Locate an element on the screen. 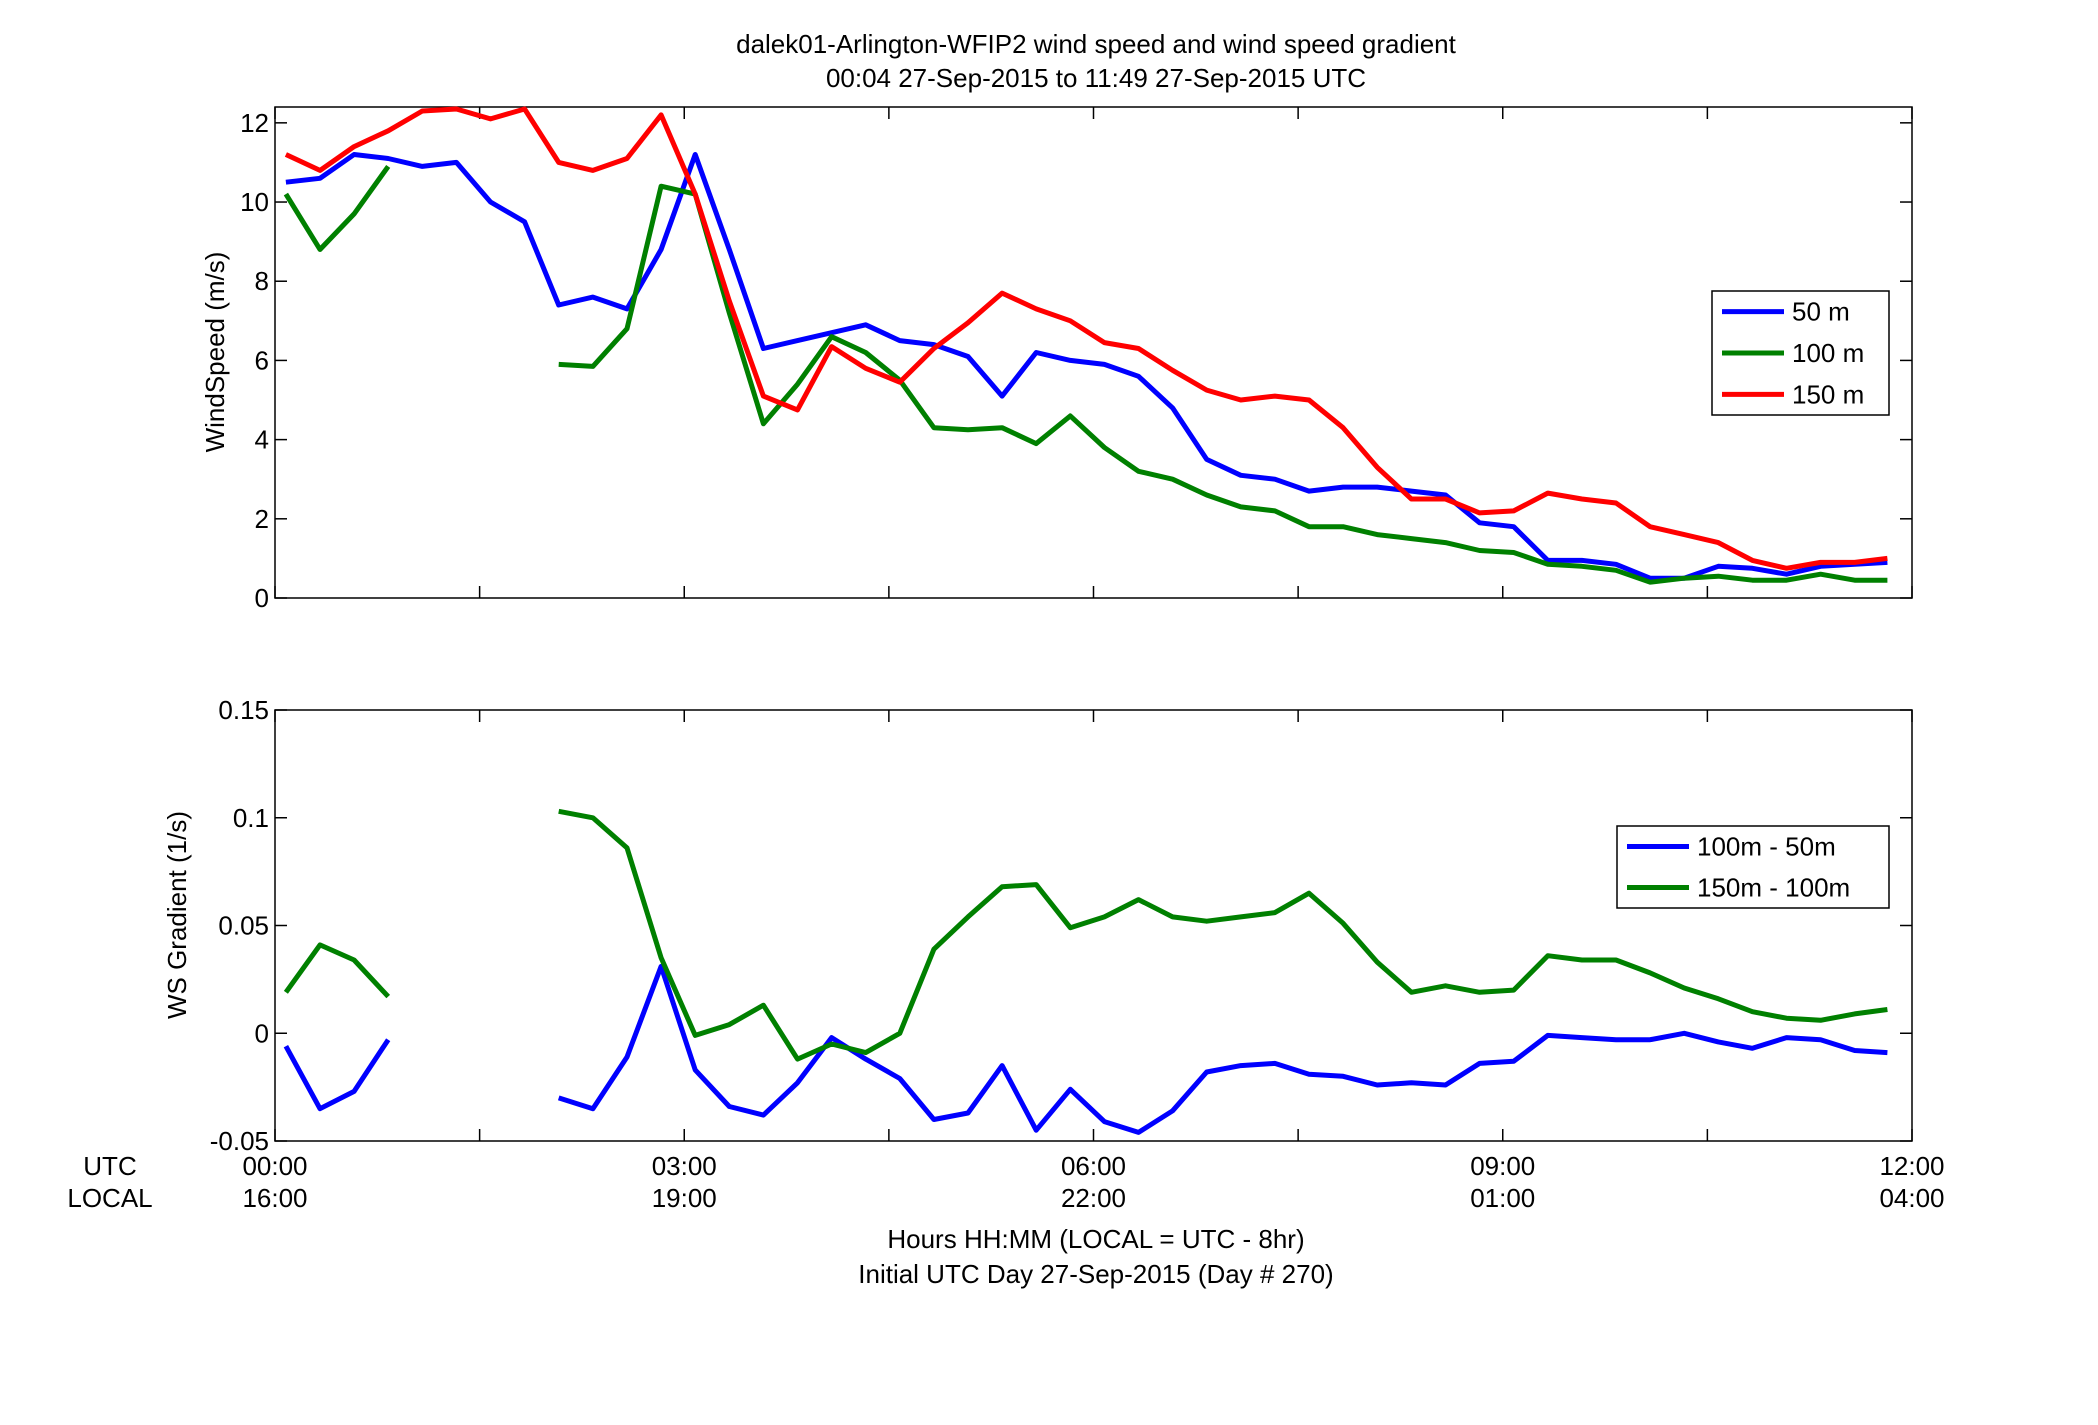  utc-row-label: UTC is located at coordinates (109, 1166).